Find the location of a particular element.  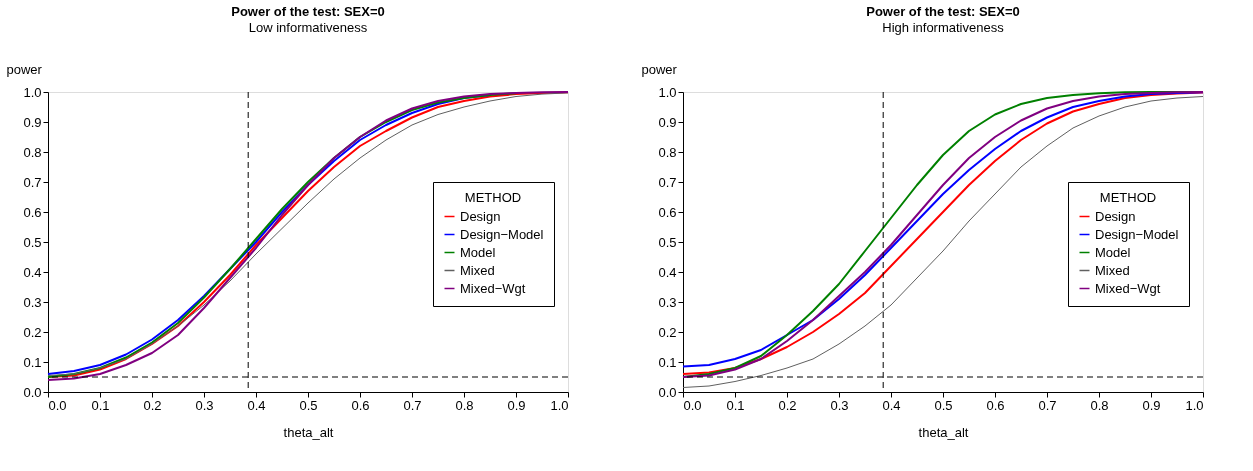

chart-subtitle: High informativeness is located at coordinates (943, 27).